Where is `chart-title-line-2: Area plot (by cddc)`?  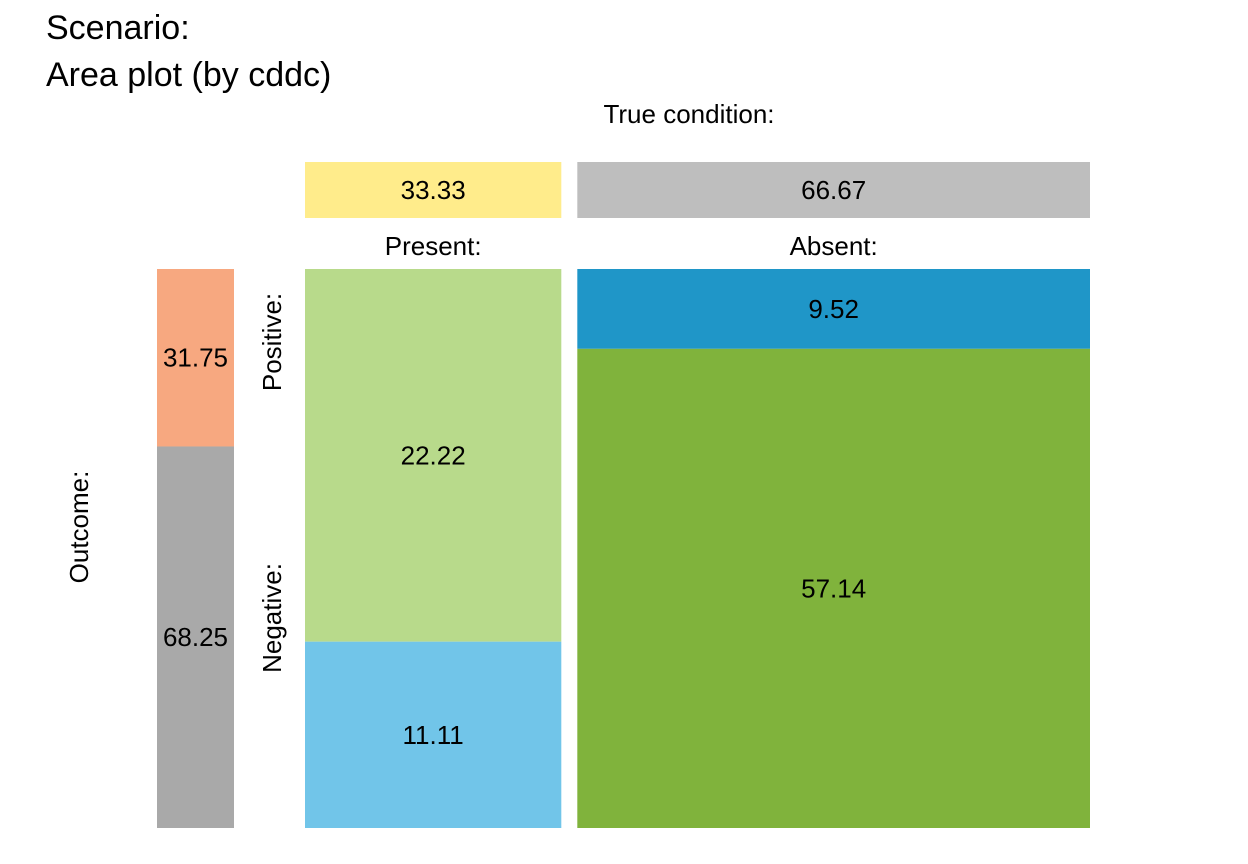
chart-title-line-2: Area plot (by cddc) is located at coordinates (189, 75).